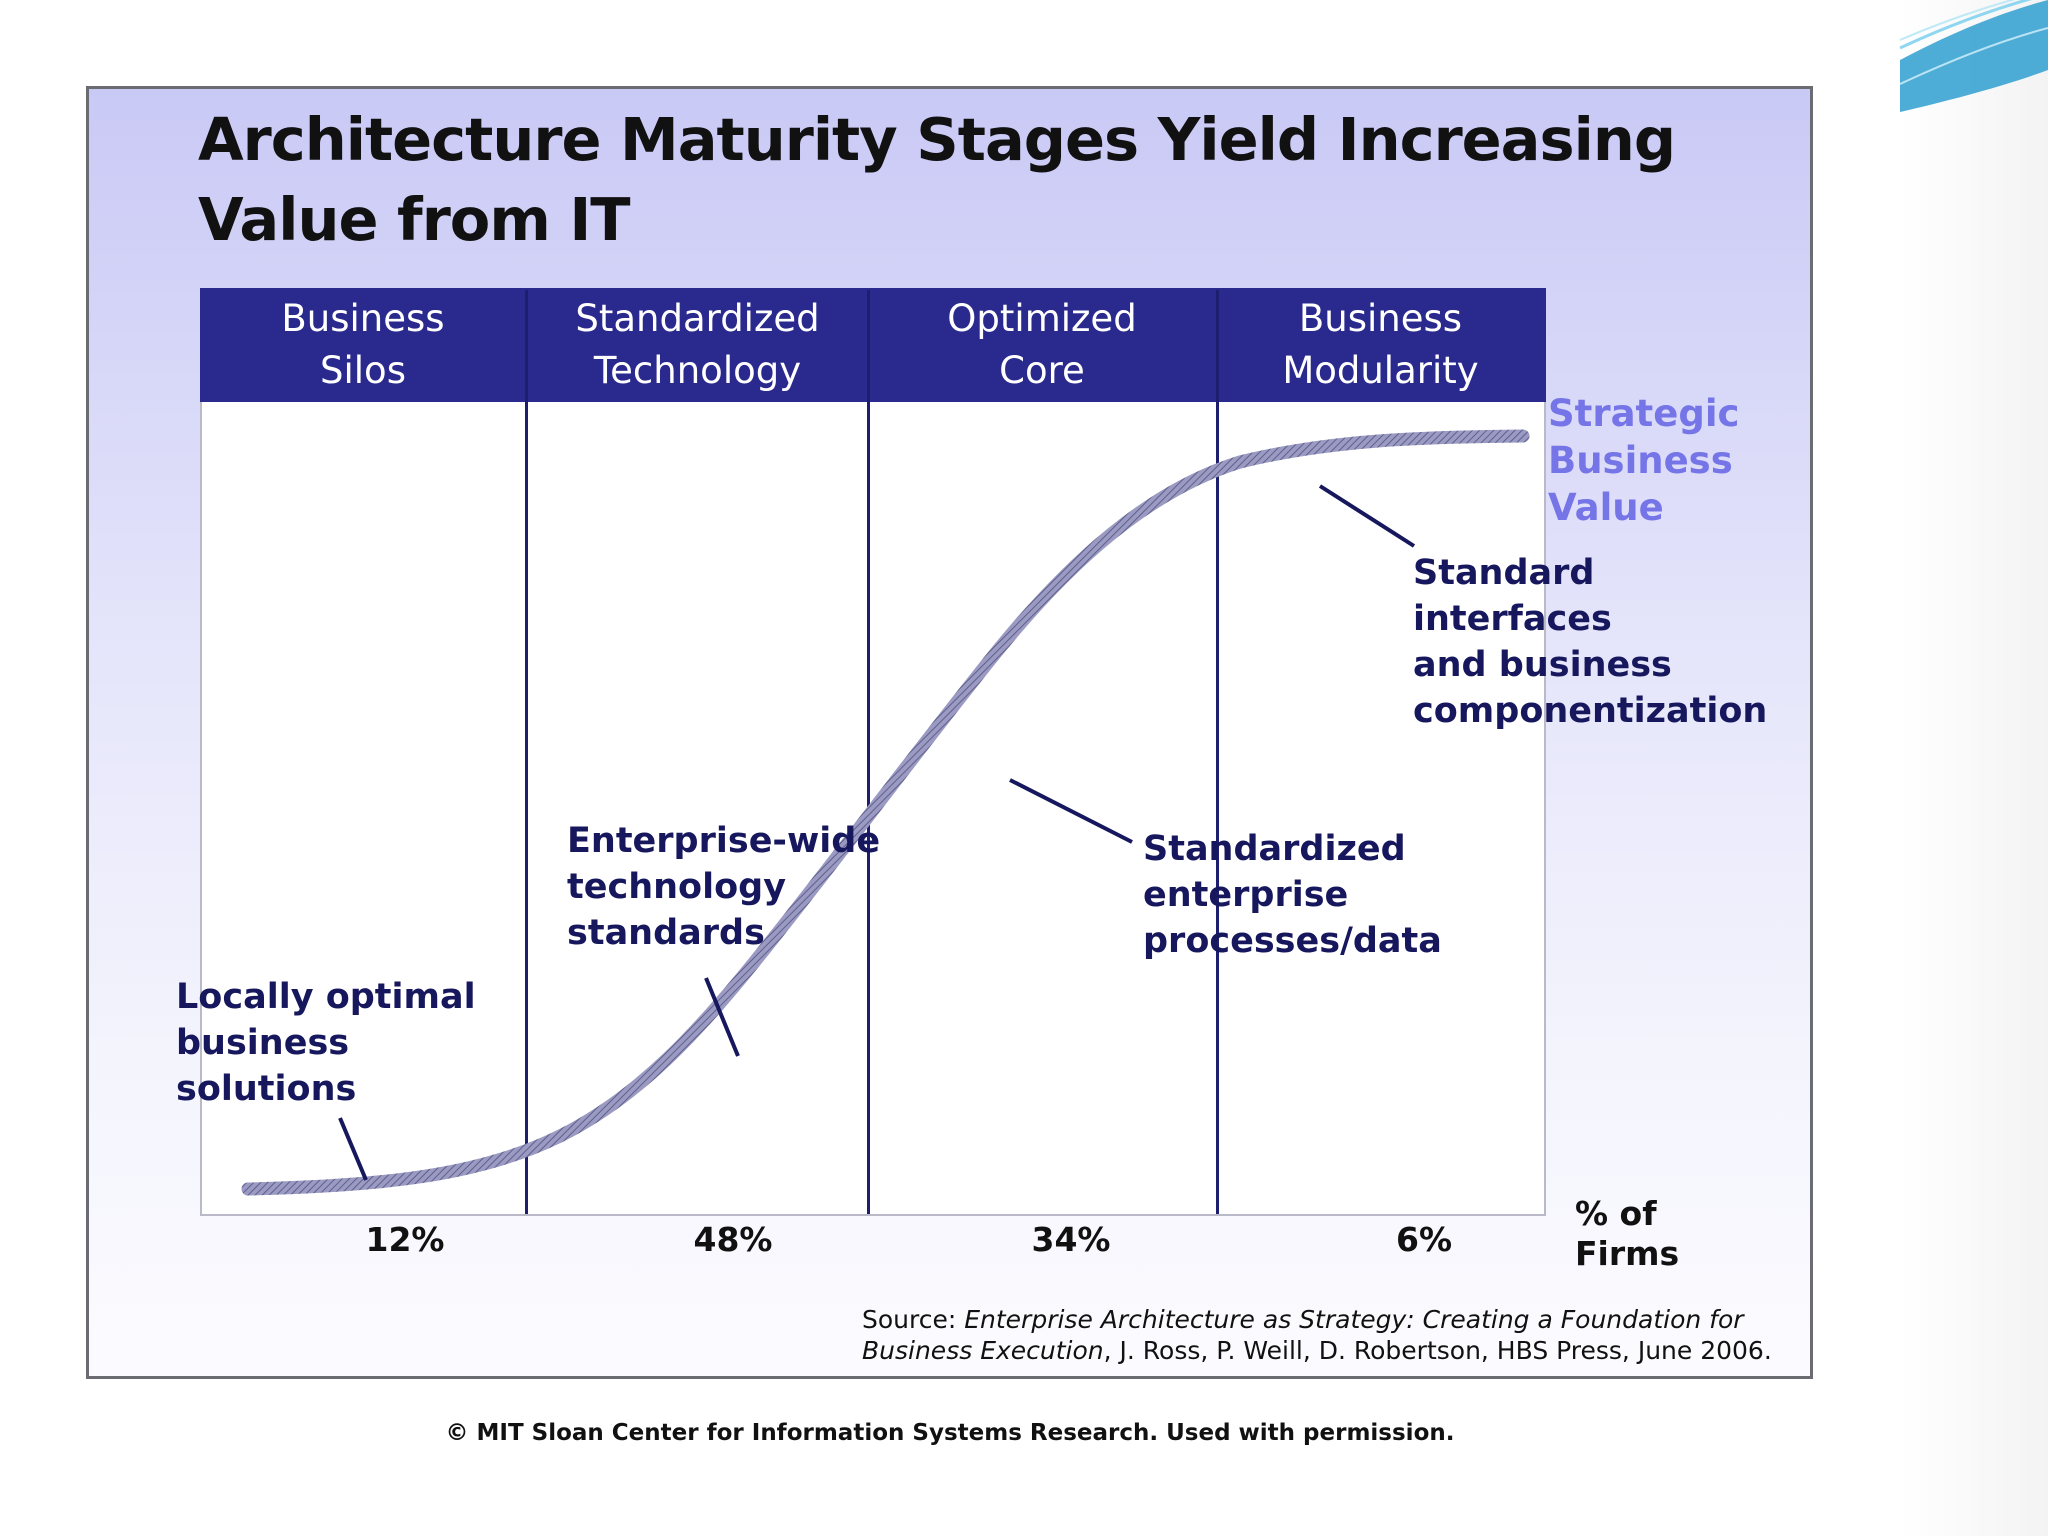 This screenshot has height=1536, width=2048. What do you see at coordinates (913, 1319) in the screenshot?
I see `source-prefix: Source:` at bounding box center [913, 1319].